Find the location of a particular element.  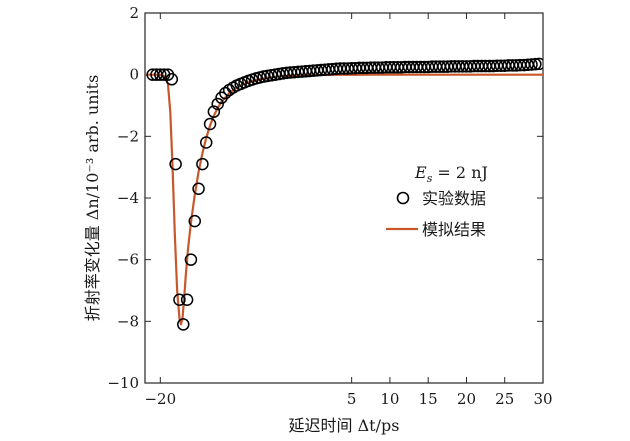

x-tick-label: 25 is located at coordinates (504, 399).